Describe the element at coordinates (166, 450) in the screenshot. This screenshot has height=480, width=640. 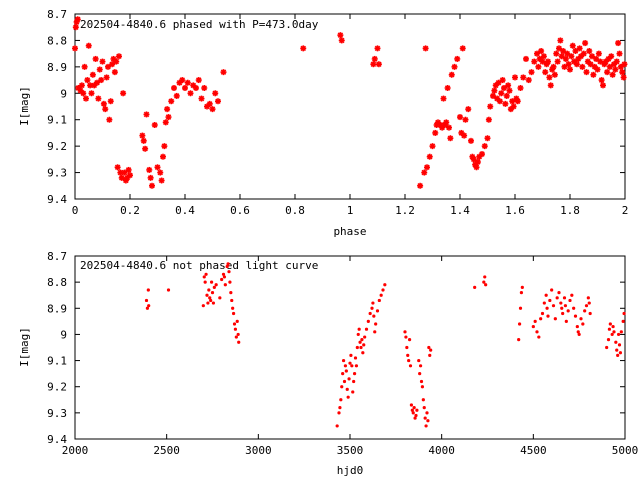
I see `x-tick-label: 2500` at that location.